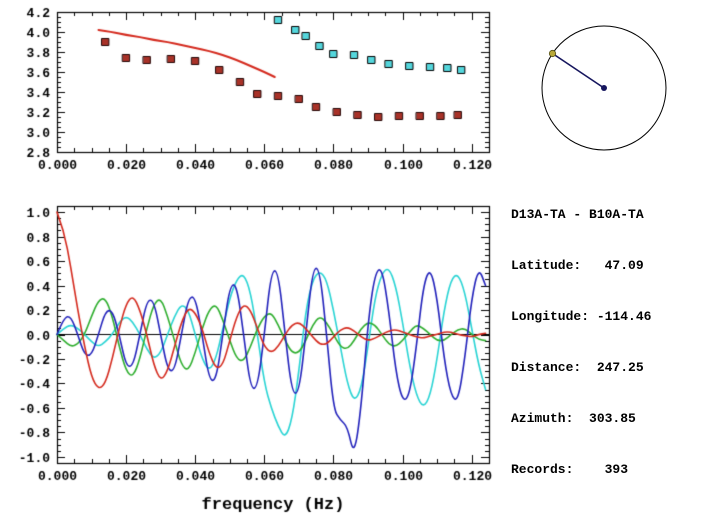  I want to click on azimuth-line, so click(578, 70).